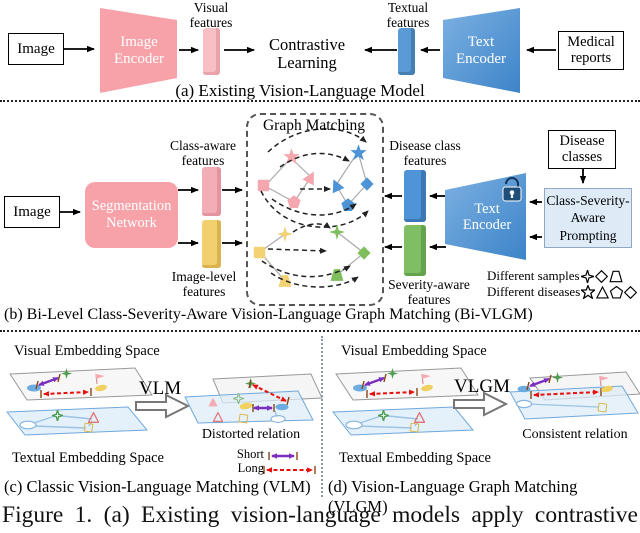  Describe the element at coordinates (574, 395) in the screenshot. I see `consistent-scene` at that location.